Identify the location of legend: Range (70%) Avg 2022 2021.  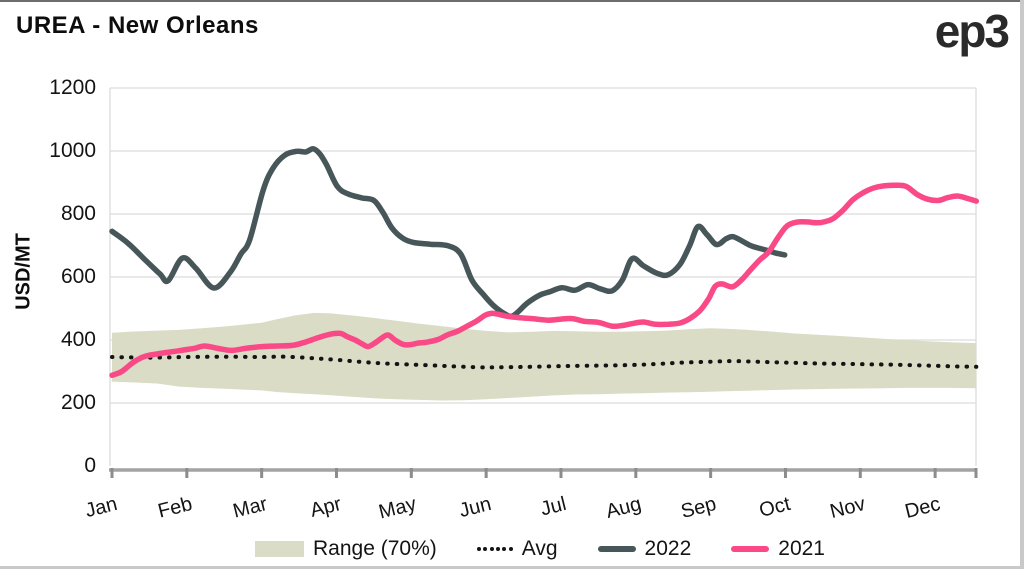
(512, 549).